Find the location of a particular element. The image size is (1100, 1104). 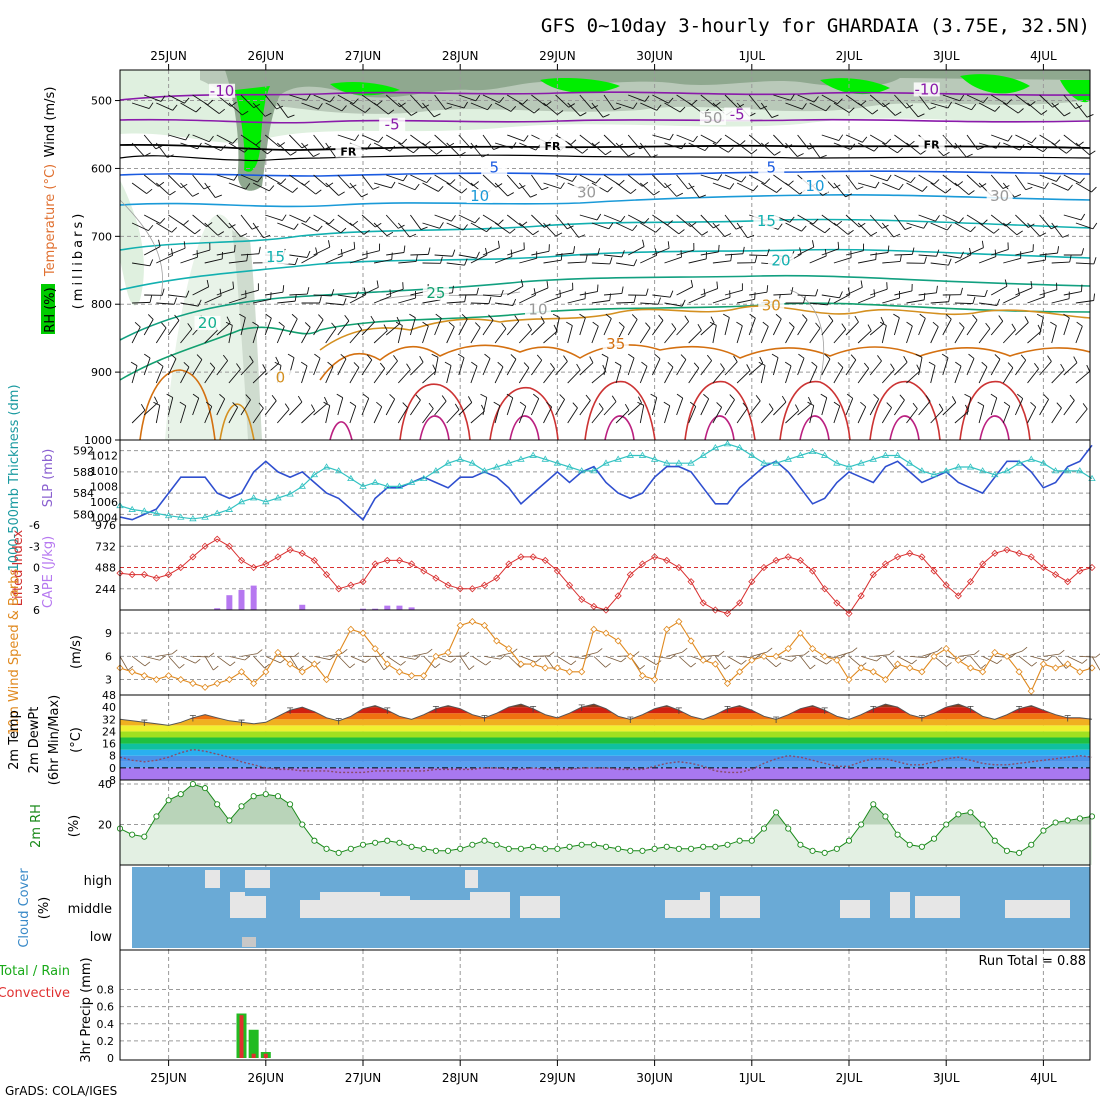

cape-tick-label: 732 is located at coordinates (105, 546).